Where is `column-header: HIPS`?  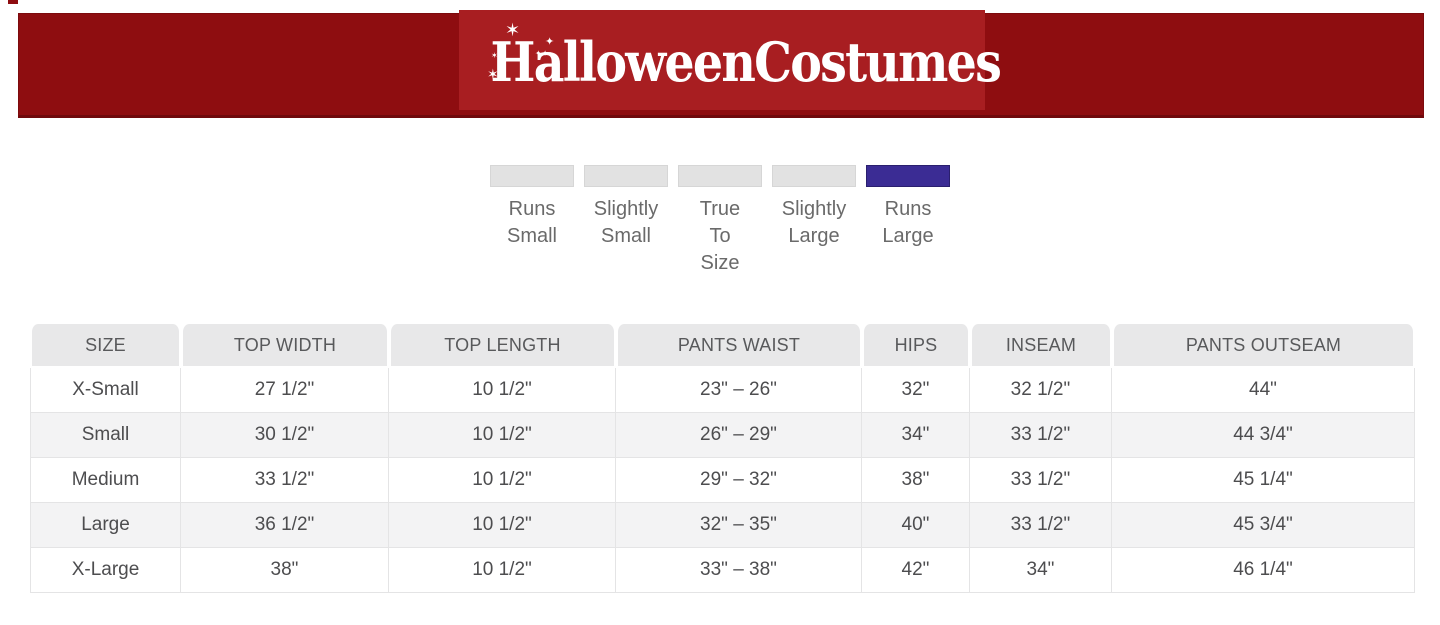 column-header: HIPS is located at coordinates (915, 346).